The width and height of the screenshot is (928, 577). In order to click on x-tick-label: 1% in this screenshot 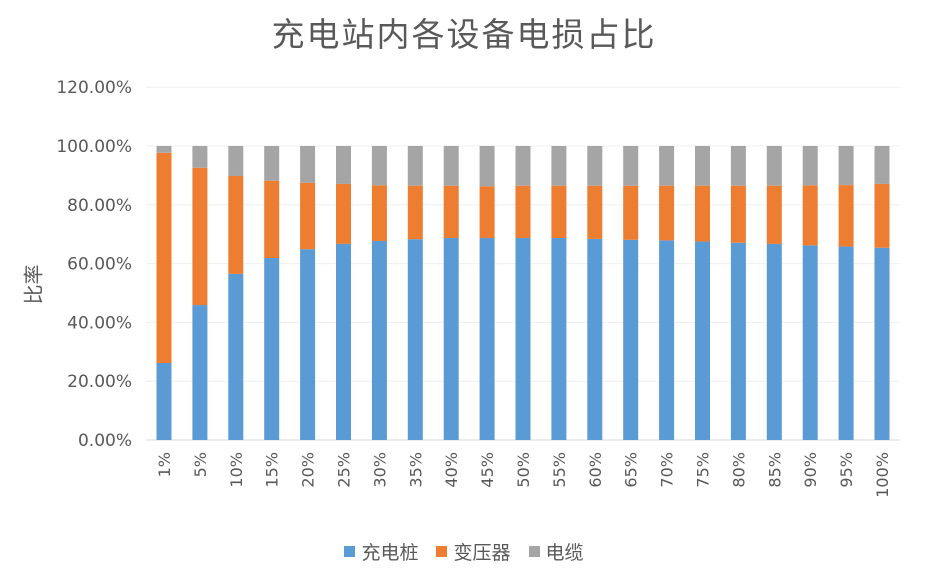, I will do `click(164, 464)`.